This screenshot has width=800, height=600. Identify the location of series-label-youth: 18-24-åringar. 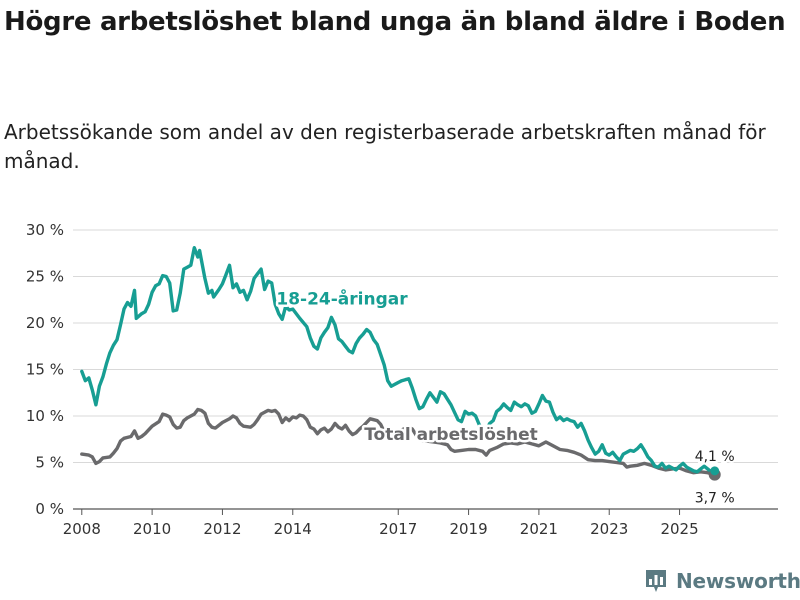
(342, 298).